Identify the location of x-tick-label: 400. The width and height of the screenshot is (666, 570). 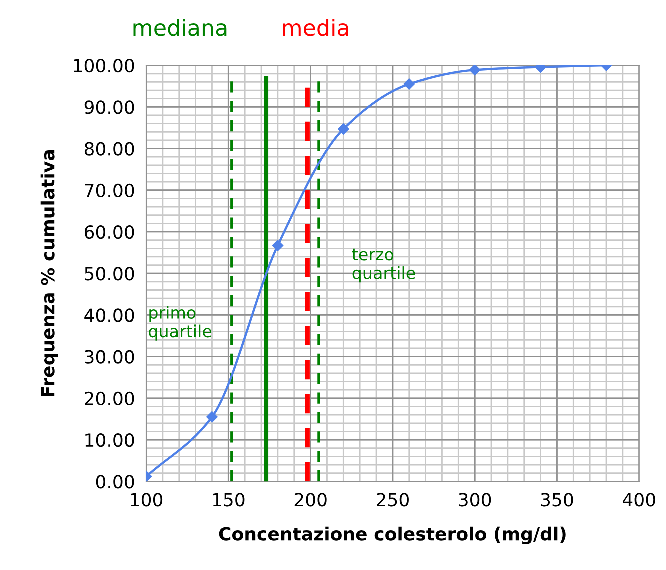
(639, 500).